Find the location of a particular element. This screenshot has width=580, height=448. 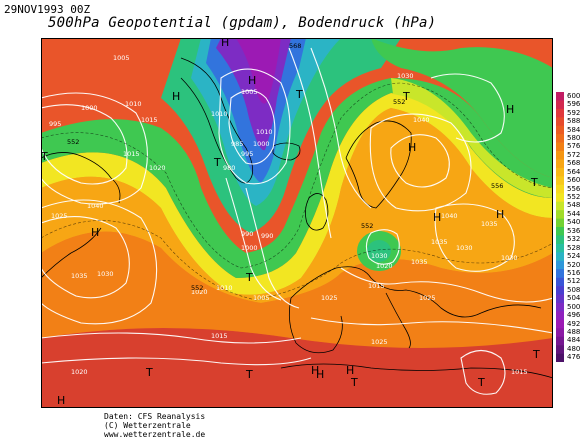

scandinavia-coast is located at coordinates (378, 164).